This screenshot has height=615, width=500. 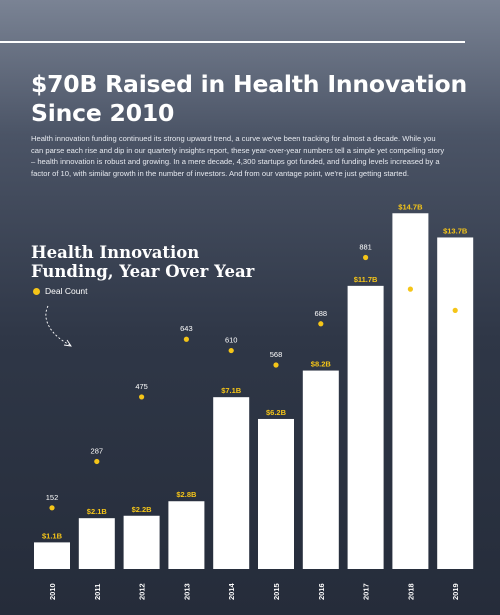 What do you see at coordinates (410, 289) in the screenshot?
I see `deal-count-dot-2018` at bounding box center [410, 289].